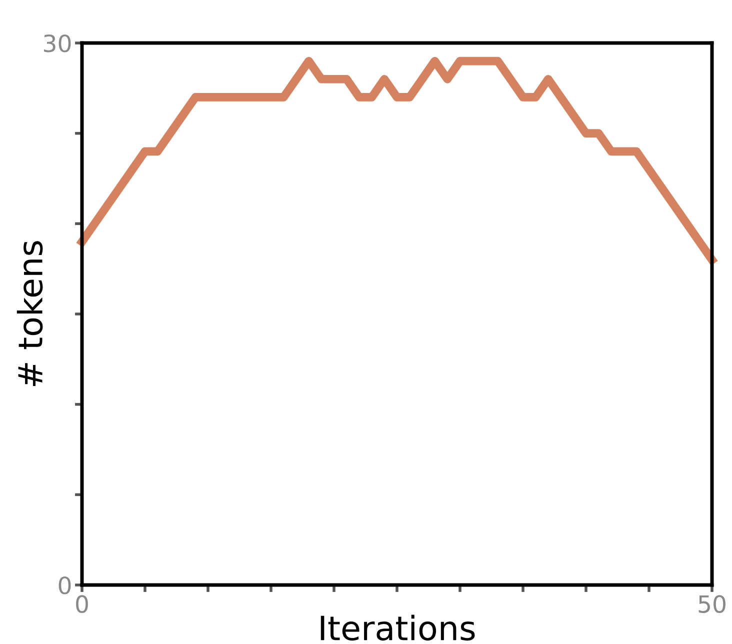 The image size is (732, 644). I want to click on x-axis-title: Iterations, so click(397, 627).